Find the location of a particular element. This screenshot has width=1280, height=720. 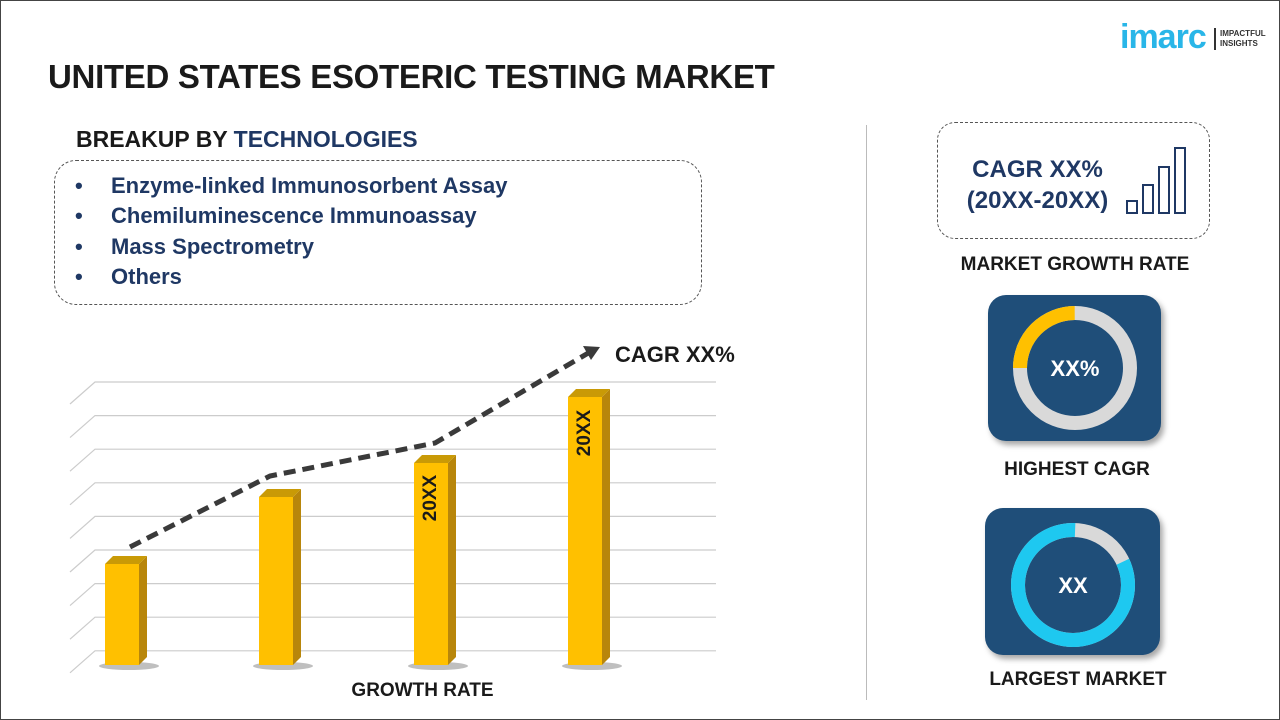

list-item: • Chemiluminescence Immunoassay is located at coordinates (276, 215).